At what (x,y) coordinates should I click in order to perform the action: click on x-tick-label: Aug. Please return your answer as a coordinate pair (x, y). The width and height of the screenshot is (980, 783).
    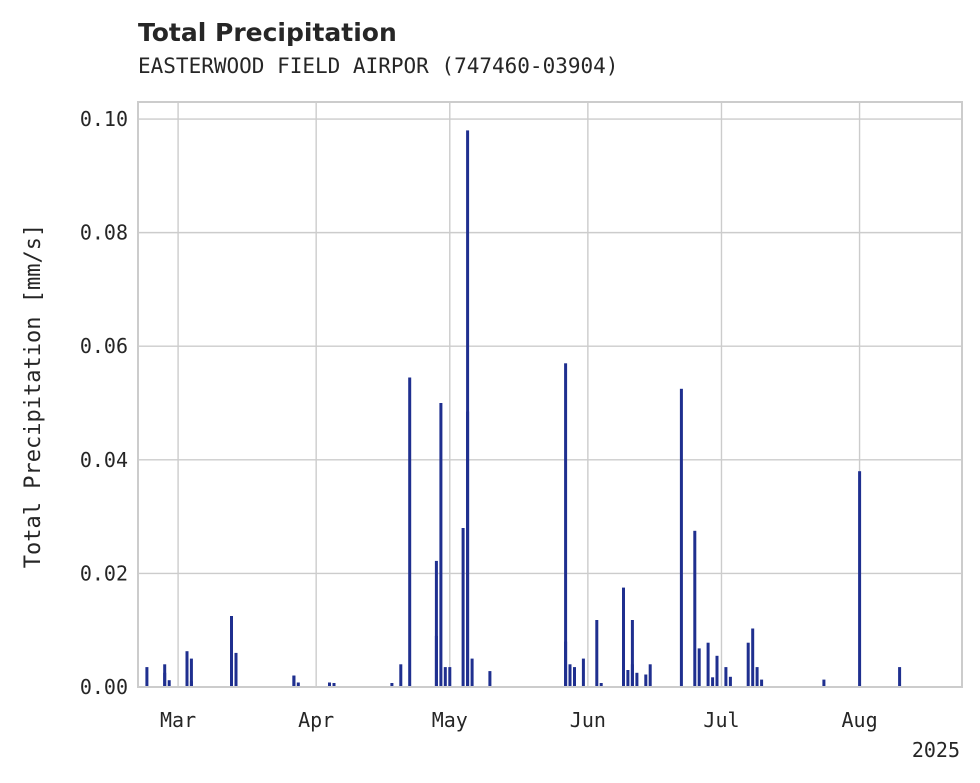
    Looking at the image, I should click on (859, 720).